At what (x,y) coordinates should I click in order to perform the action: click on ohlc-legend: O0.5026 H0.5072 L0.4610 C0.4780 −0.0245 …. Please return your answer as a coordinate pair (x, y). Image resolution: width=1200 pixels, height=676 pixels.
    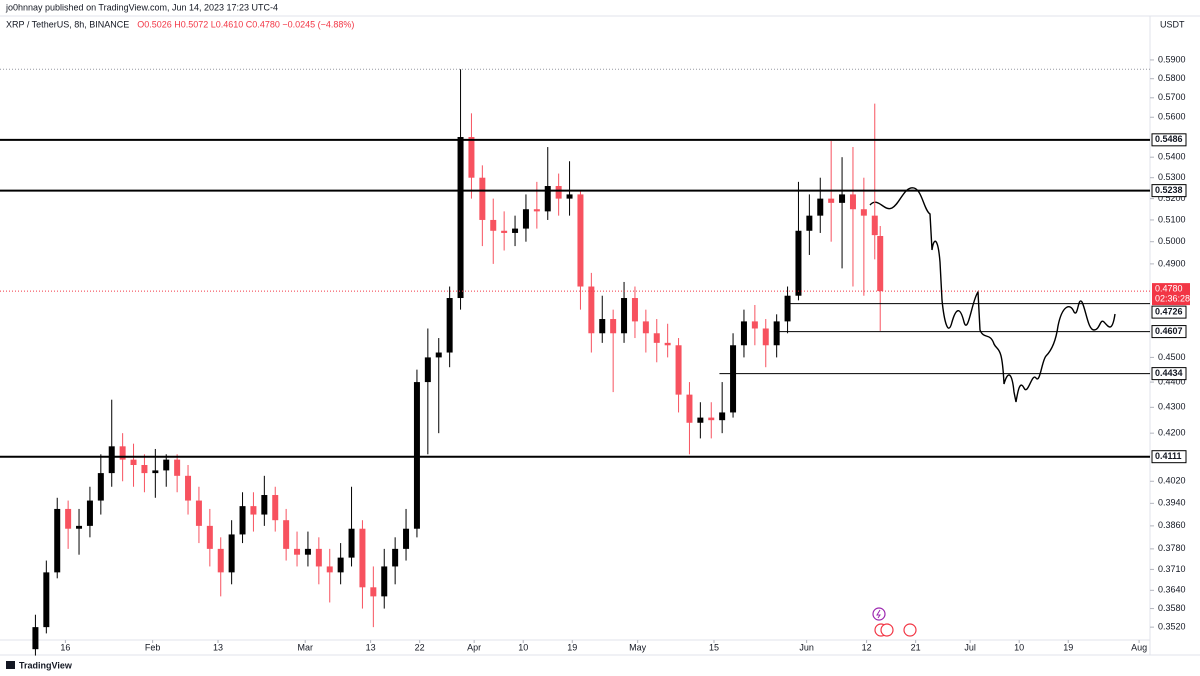
    Looking at the image, I should click on (245, 24).